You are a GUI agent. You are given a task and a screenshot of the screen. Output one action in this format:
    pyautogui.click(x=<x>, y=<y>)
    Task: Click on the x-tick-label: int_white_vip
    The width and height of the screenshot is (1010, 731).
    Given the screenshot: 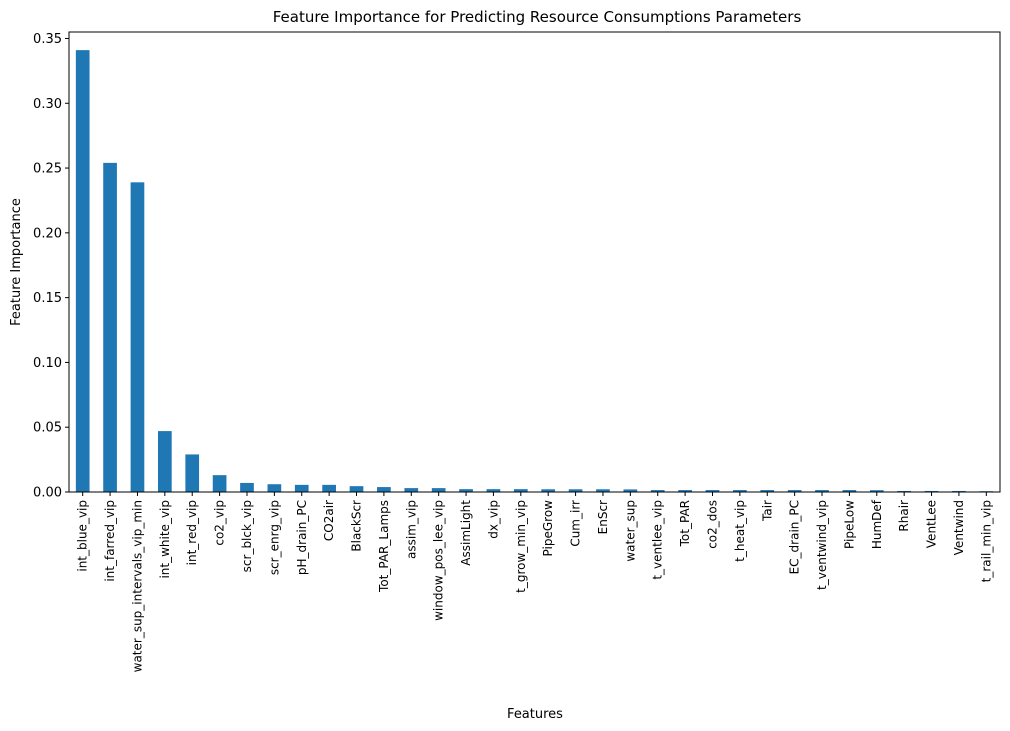 What is the action you would take?
    pyautogui.click(x=165, y=539)
    